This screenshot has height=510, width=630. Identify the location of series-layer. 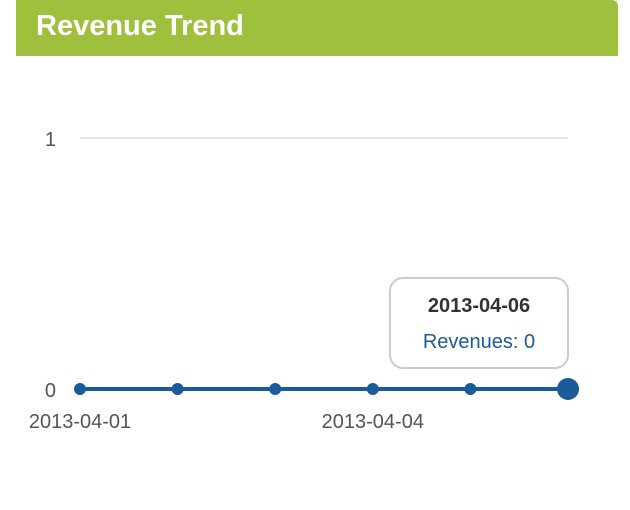
(326, 389).